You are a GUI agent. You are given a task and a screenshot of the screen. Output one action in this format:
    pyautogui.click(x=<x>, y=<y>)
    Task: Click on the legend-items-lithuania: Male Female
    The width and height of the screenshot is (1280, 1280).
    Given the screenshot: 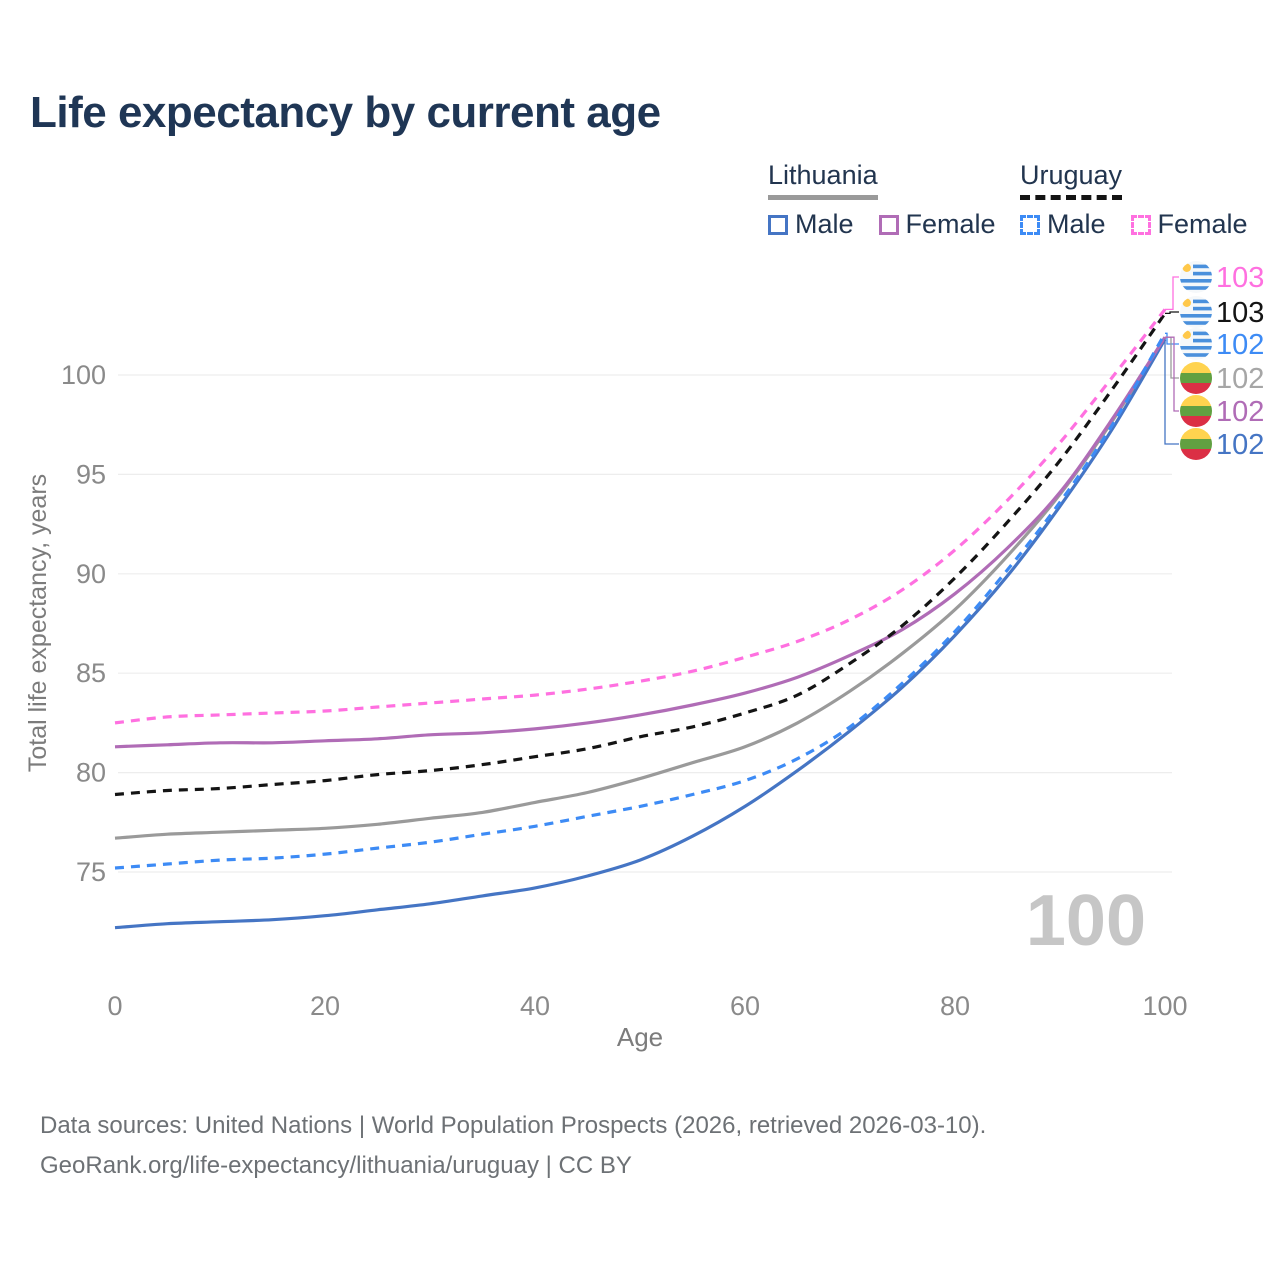 What is the action you would take?
    pyautogui.click(x=882, y=224)
    